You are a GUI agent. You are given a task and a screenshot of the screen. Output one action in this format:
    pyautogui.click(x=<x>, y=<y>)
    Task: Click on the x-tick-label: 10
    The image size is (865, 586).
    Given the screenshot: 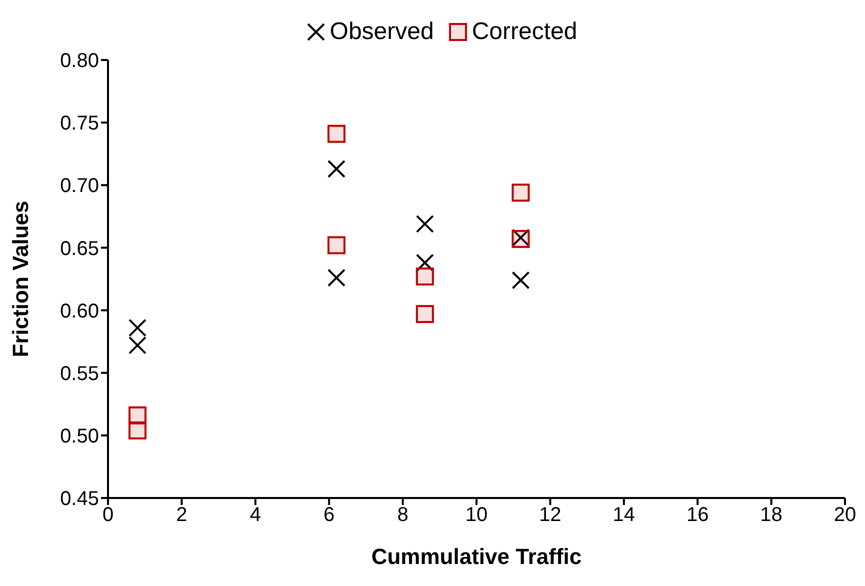 What is the action you would take?
    pyautogui.click(x=476, y=515)
    